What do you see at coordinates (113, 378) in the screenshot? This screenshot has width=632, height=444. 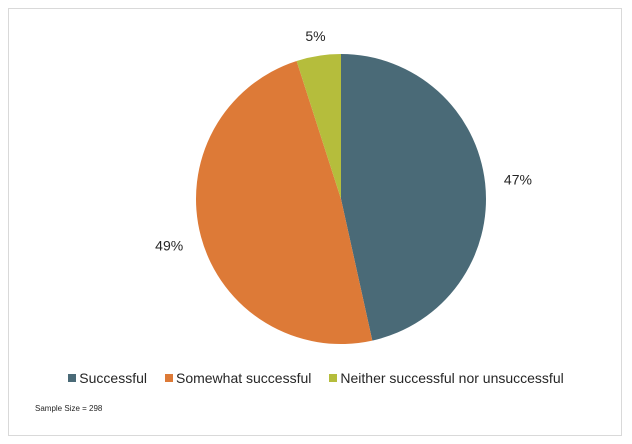 I see `legend-label-successful: Successful` at bounding box center [113, 378].